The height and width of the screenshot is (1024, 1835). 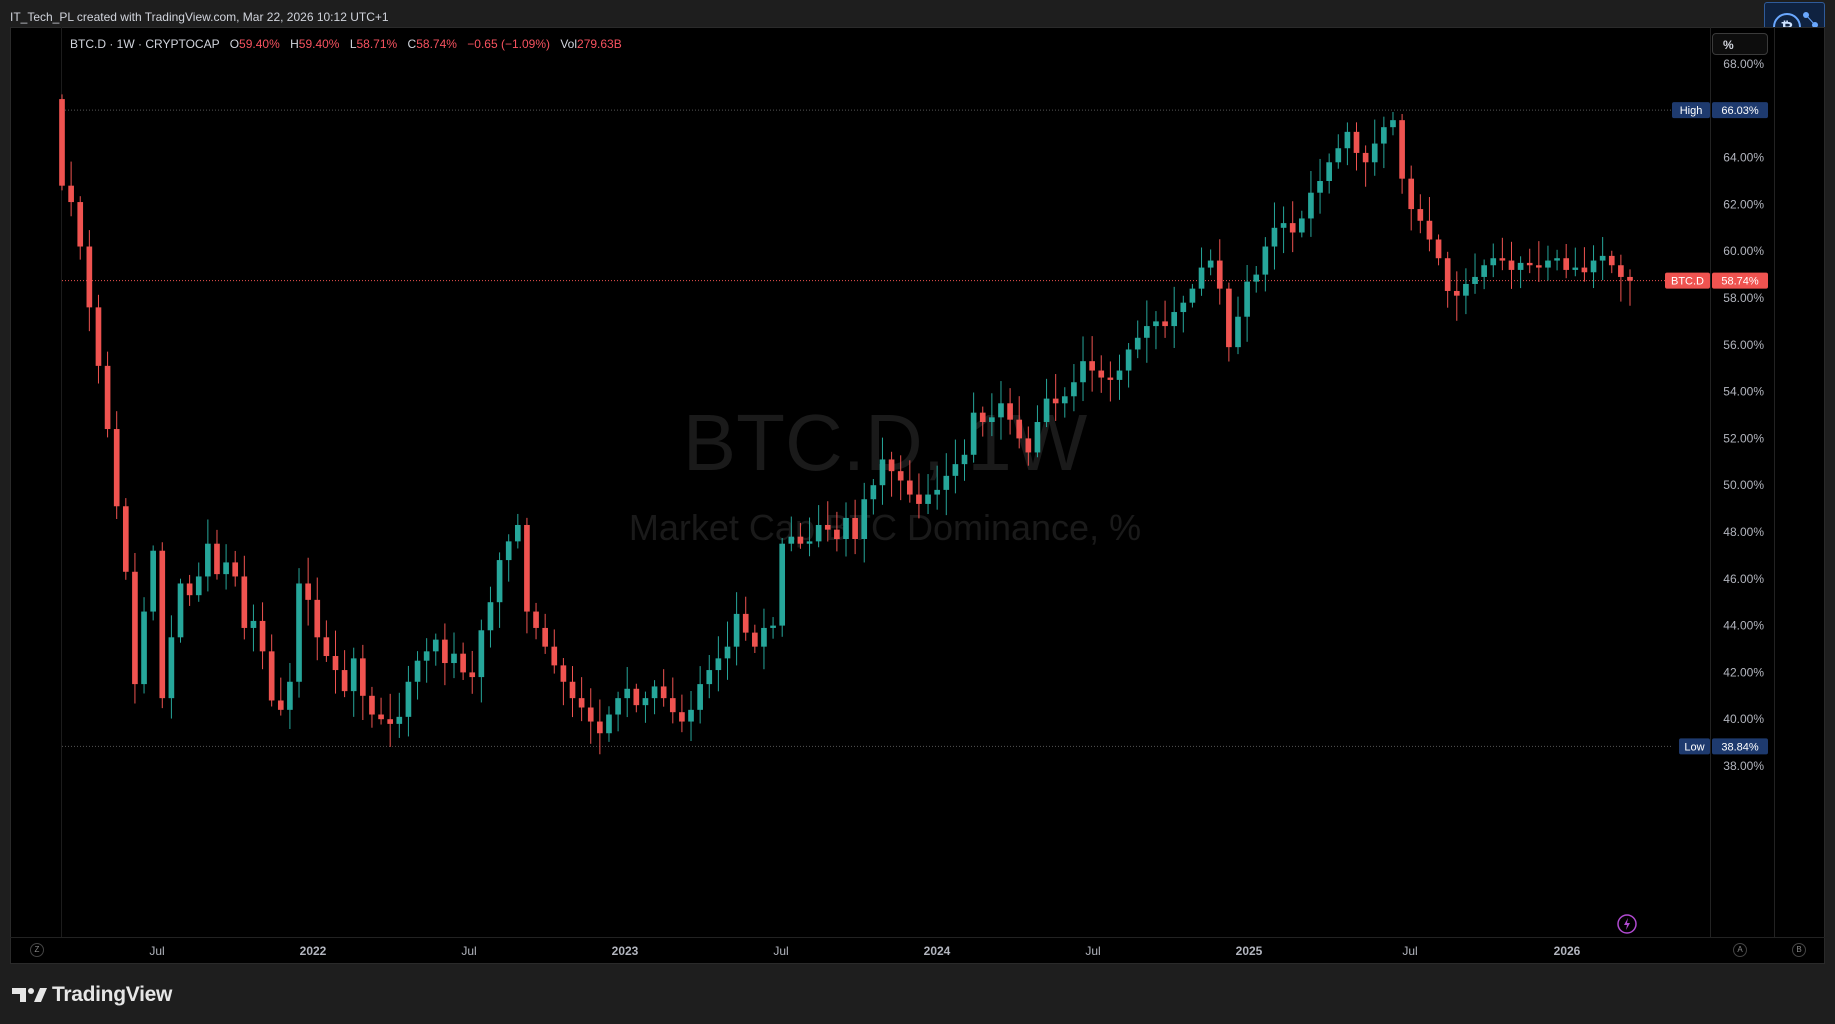 I want to click on price-axis, so click(x=1742, y=482).